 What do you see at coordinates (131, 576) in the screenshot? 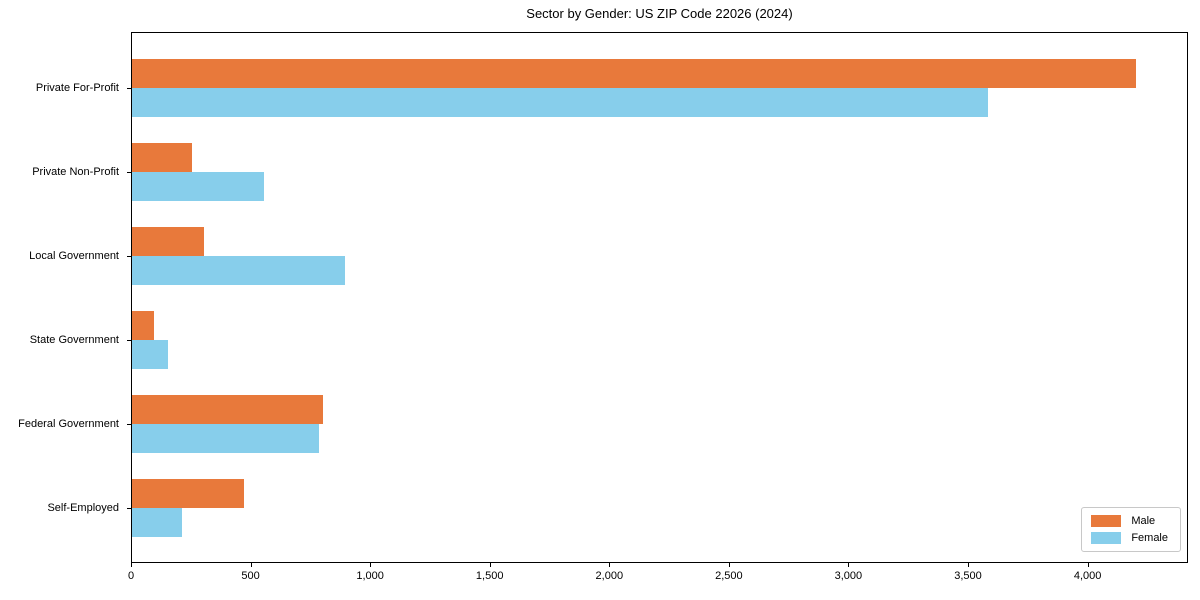
I see `xtick-label: 0` at bounding box center [131, 576].